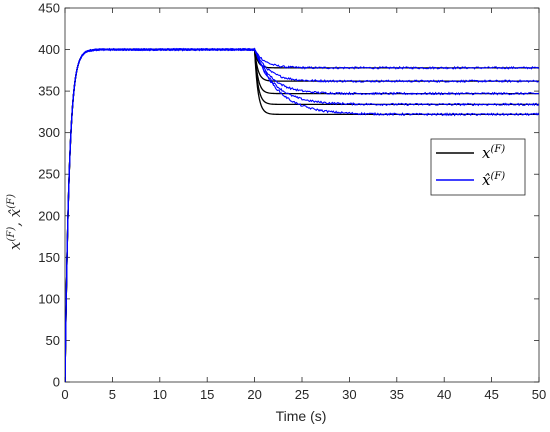 This screenshot has width=550, height=432. I want to click on x-tick-label-15: 15, so click(207, 394).